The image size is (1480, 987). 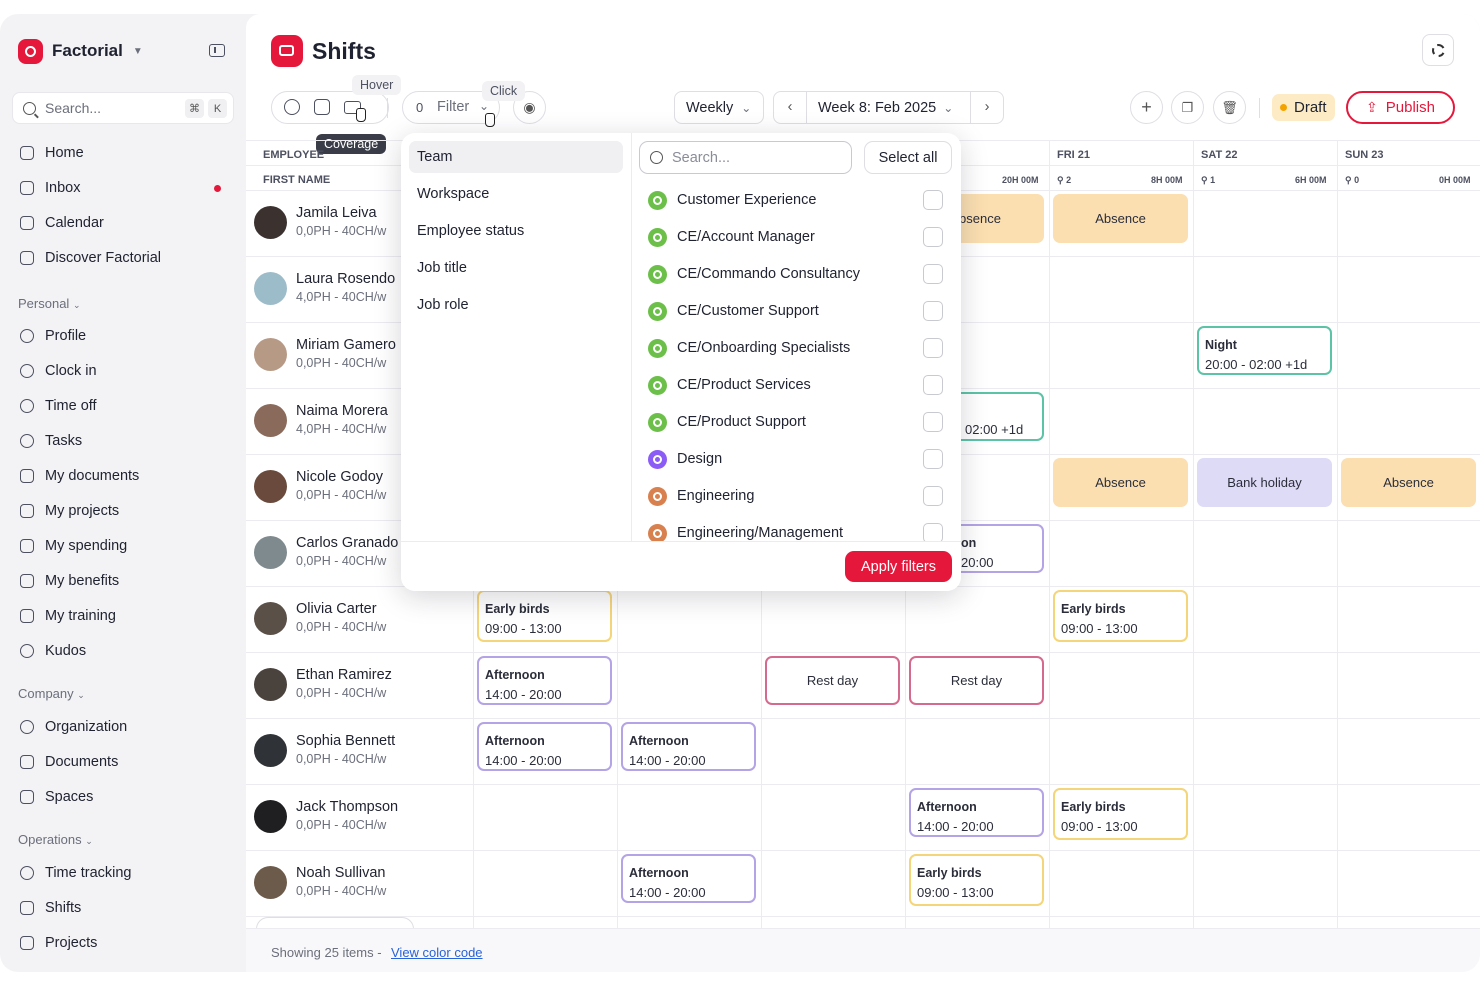 What do you see at coordinates (1146, 107) in the screenshot?
I see `add-shift-button: +` at bounding box center [1146, 107].